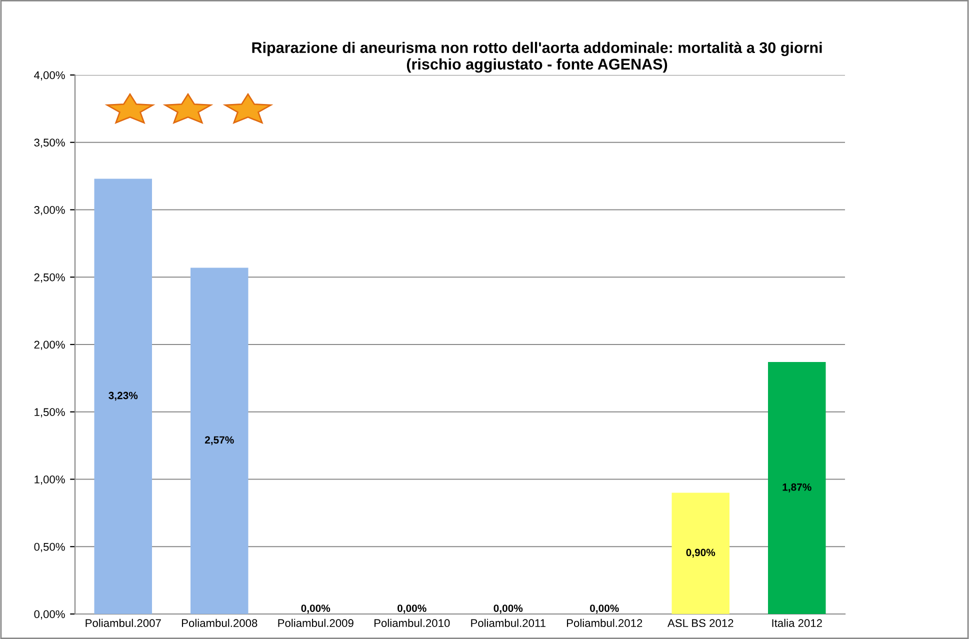  Describe the element at coordinates (604, 623) in the screenshot. I see `x-tick-label: Poliambul.2012` at that location.